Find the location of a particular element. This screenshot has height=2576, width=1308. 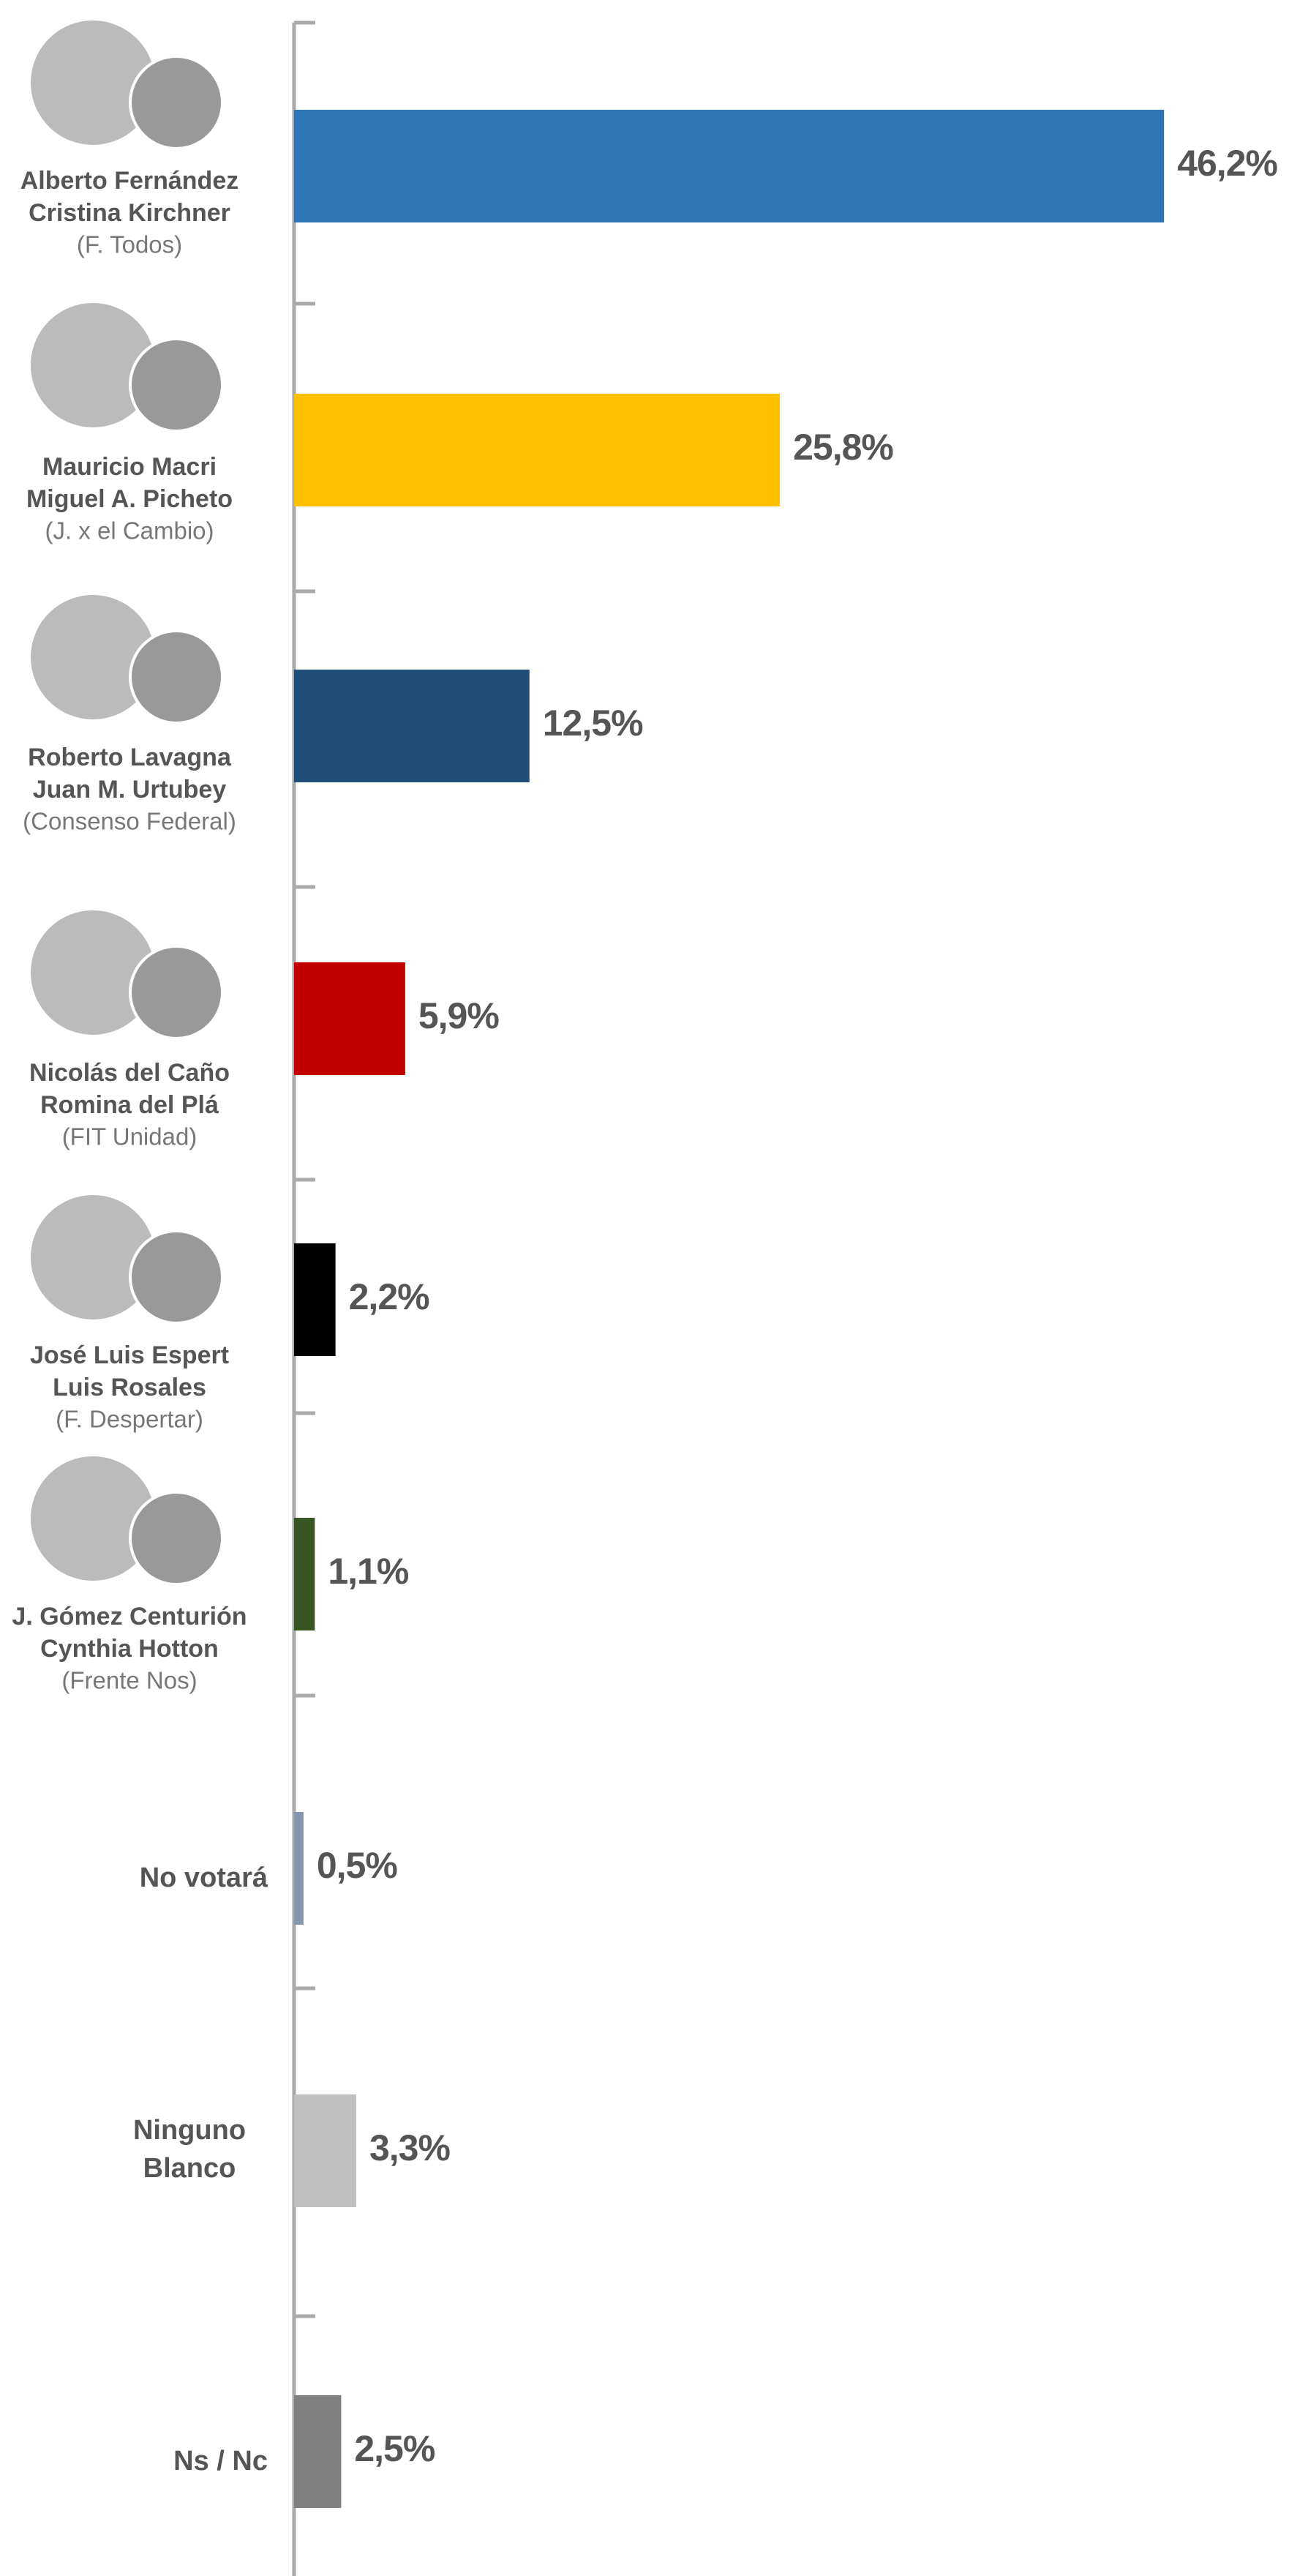

party-label: (Frente Nos) is located at coordinates (129, 1680).